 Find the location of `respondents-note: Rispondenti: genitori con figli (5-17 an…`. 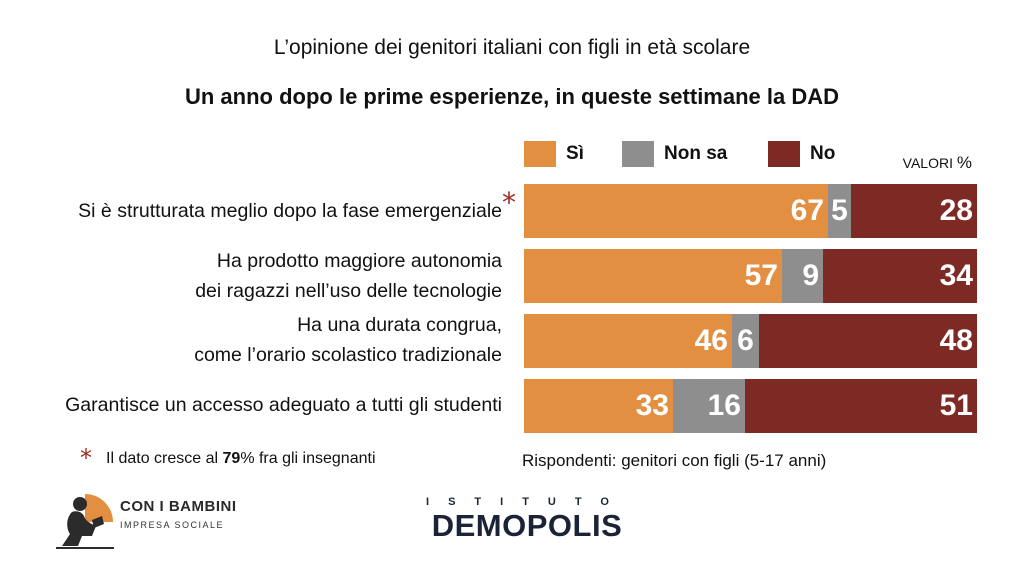

respondents-note: Rispondenti: genitori con figli (5-17 an… is located at coordinates (674, 460).